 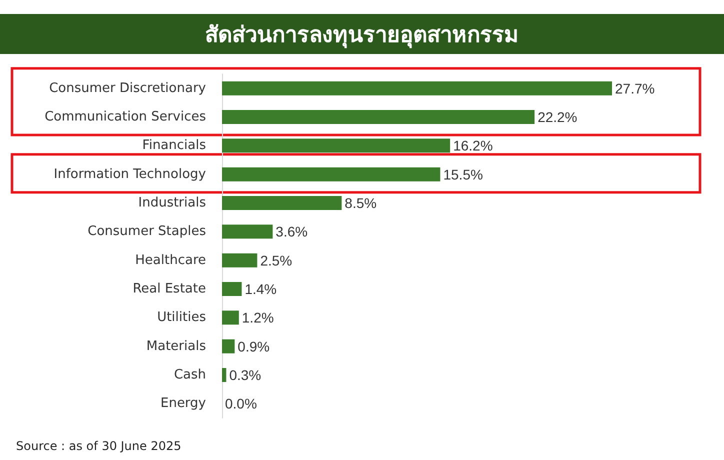 I want to click on data-label: 15.5%, so click(x=463, y=174).